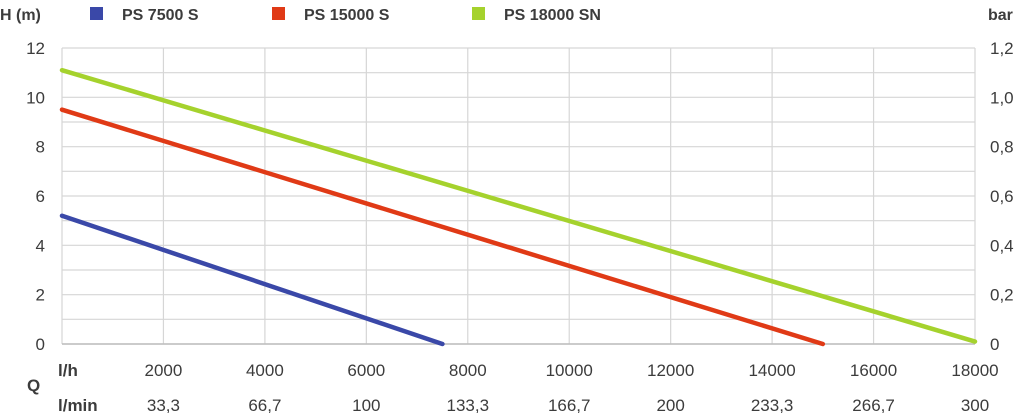 Image resolution: width=1020 pixels, height=413 pixels. I want to click on y-left-tick-label: 2, so click(40, 295).